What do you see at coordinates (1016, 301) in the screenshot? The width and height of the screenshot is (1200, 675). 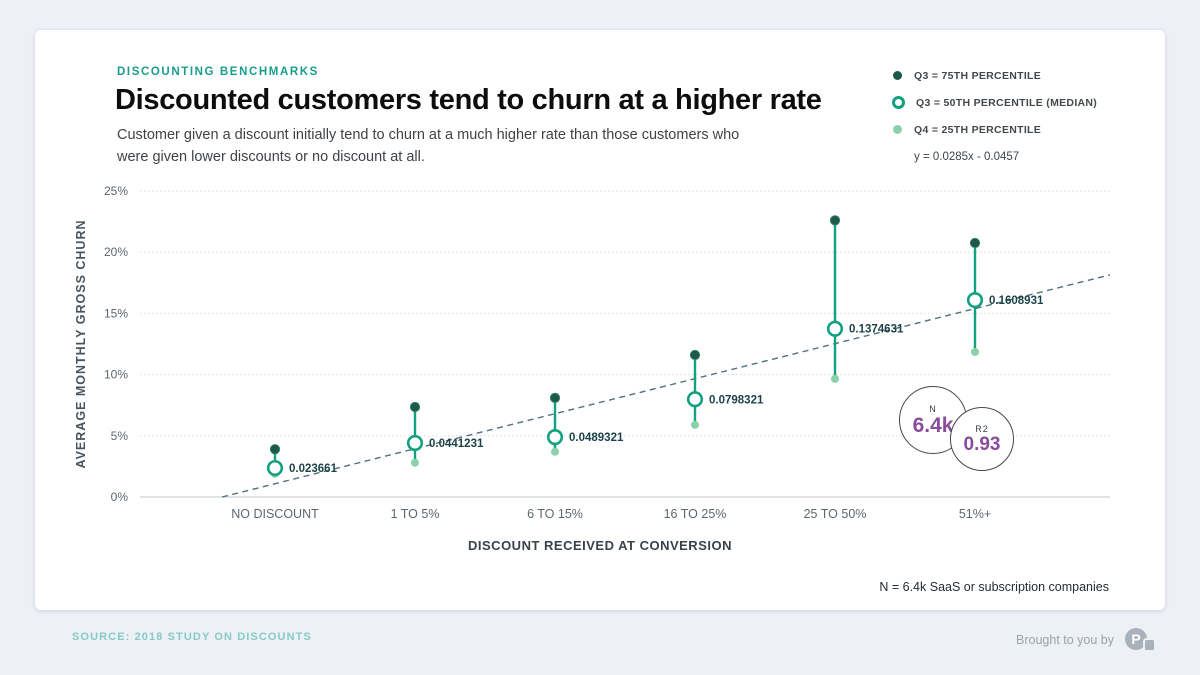 I see `svg-text: 0.1608931` at bounding box center [1016, 301].